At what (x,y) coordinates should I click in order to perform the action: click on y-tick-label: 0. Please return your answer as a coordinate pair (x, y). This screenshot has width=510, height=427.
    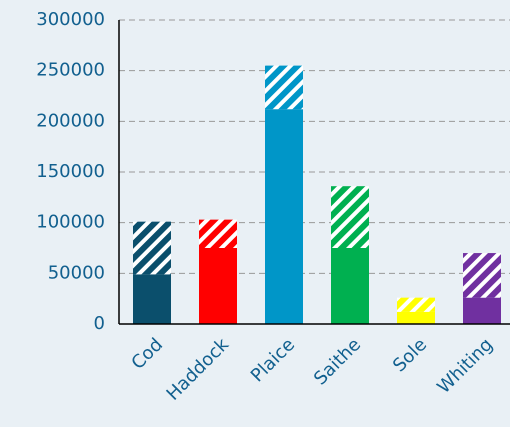
    Looking at the image, I should click on (99, 323).